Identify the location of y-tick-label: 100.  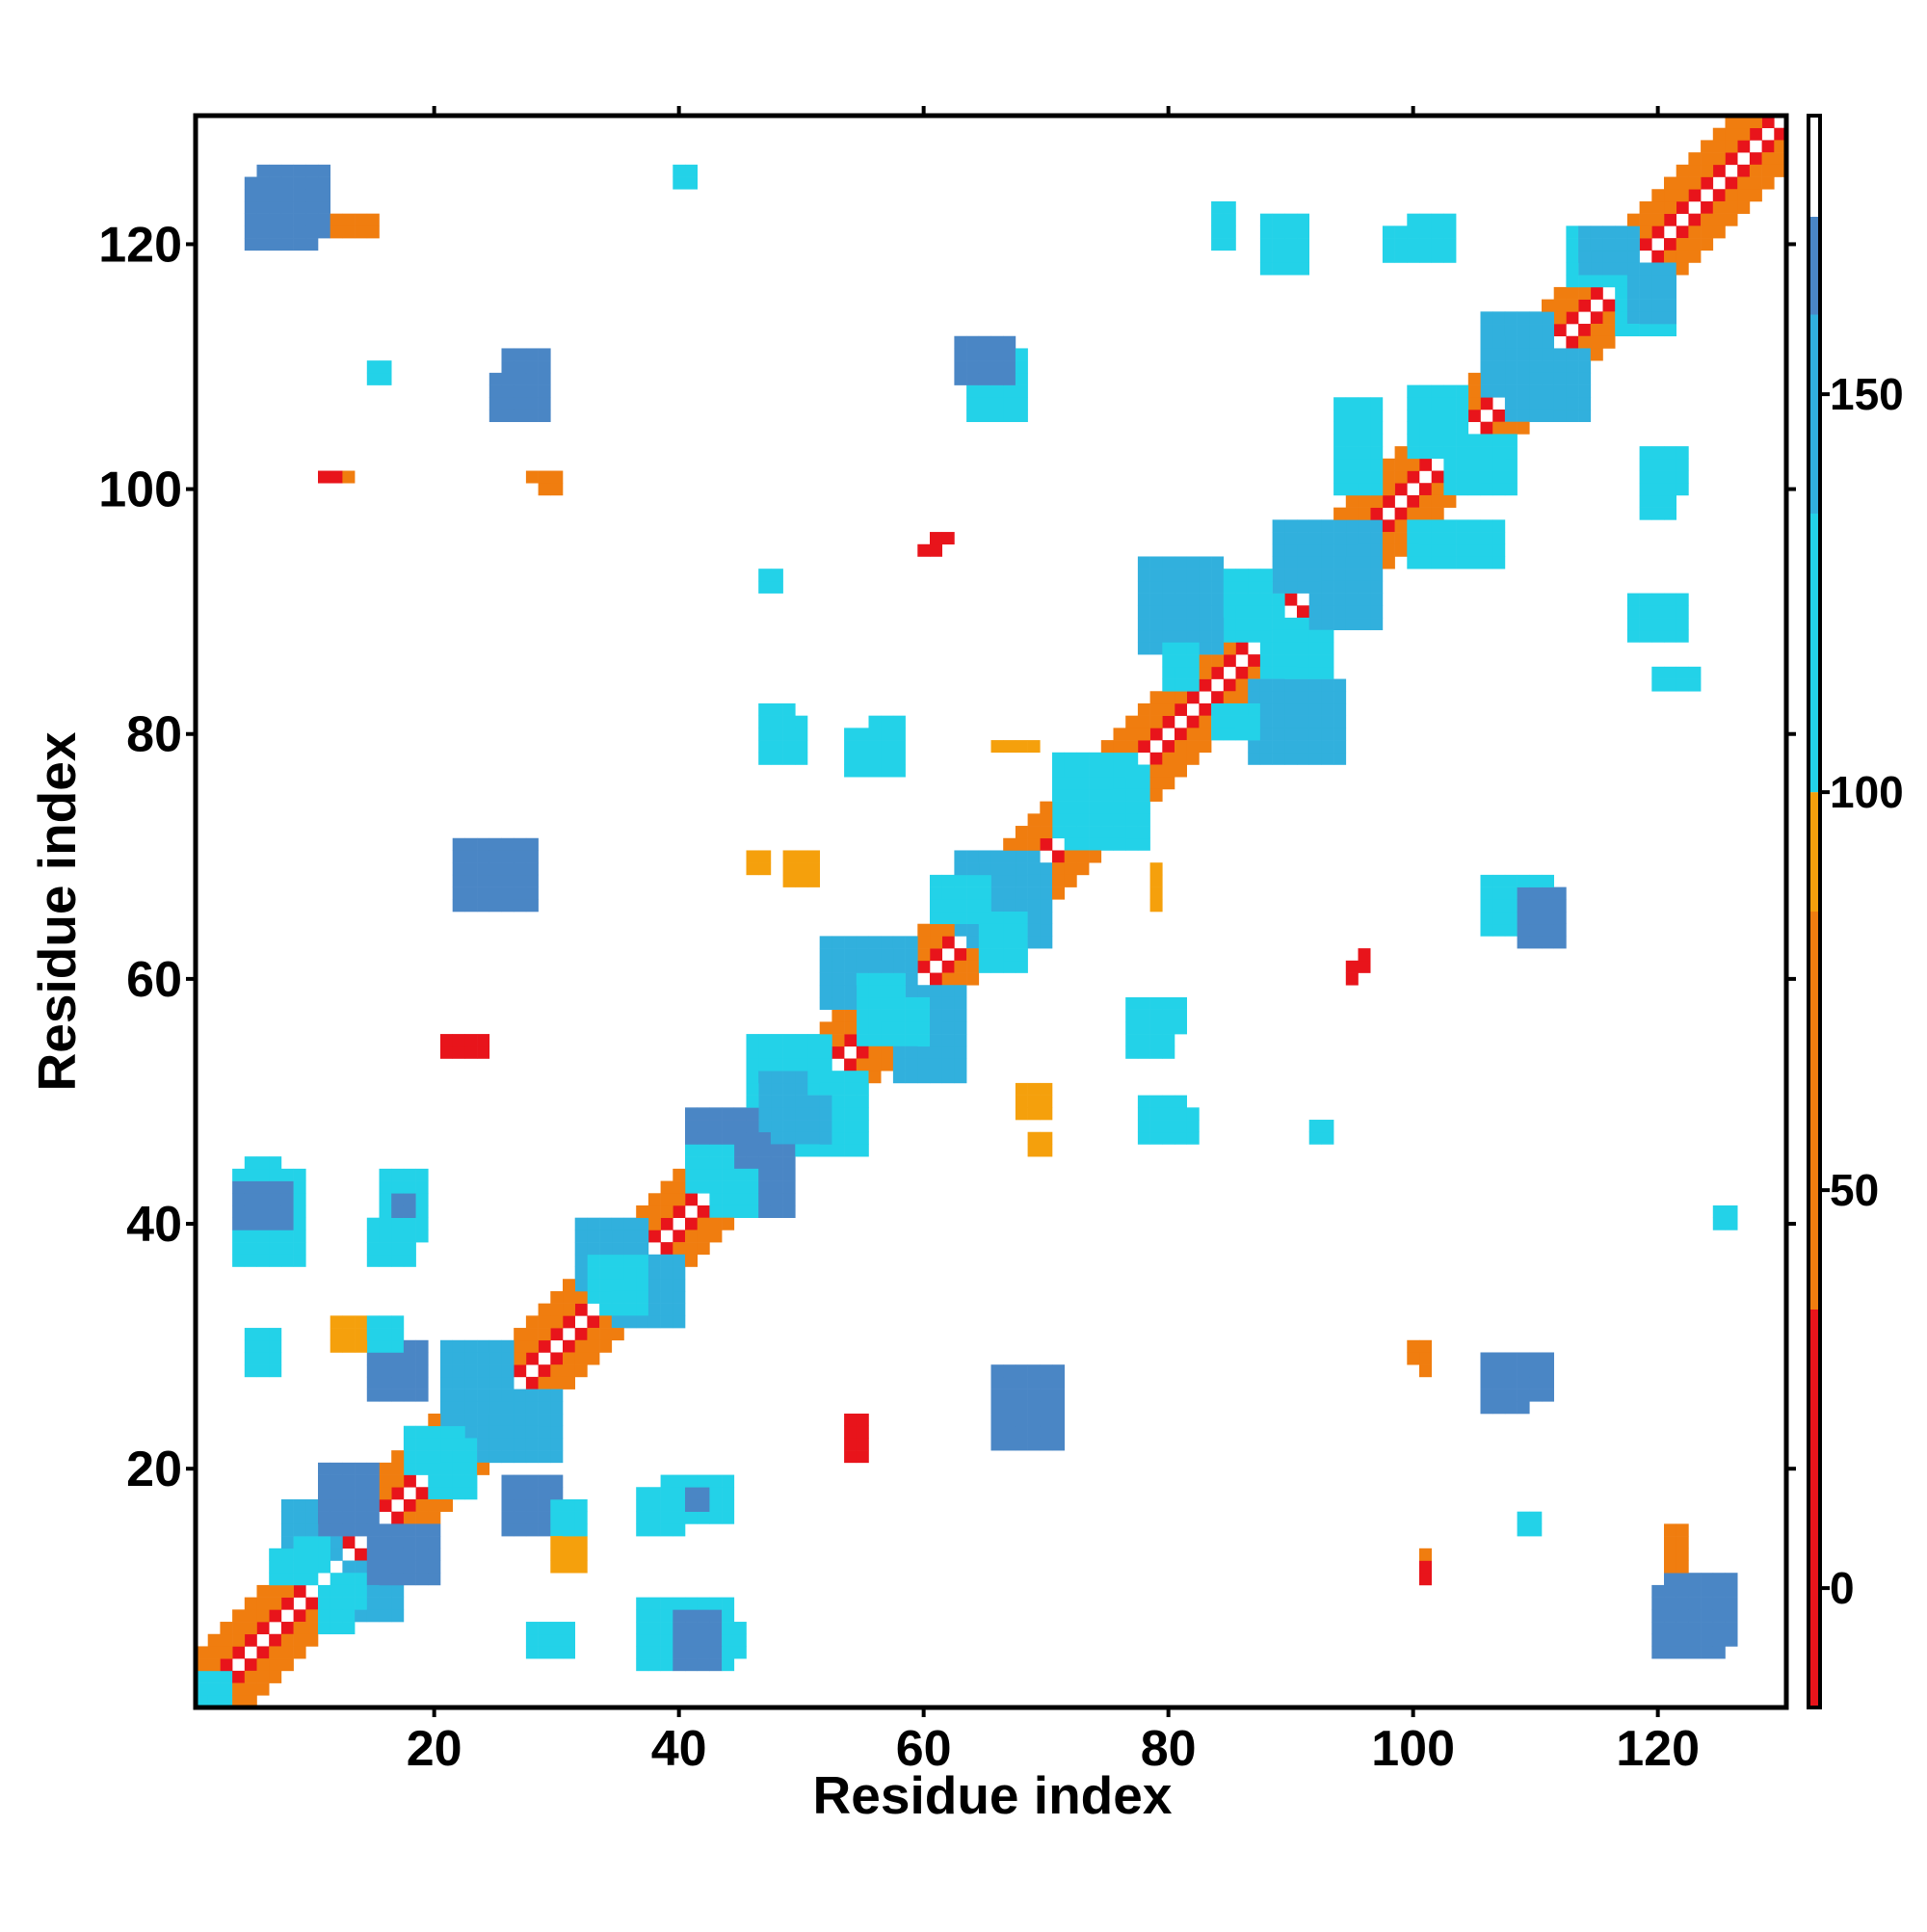
(140, 490).